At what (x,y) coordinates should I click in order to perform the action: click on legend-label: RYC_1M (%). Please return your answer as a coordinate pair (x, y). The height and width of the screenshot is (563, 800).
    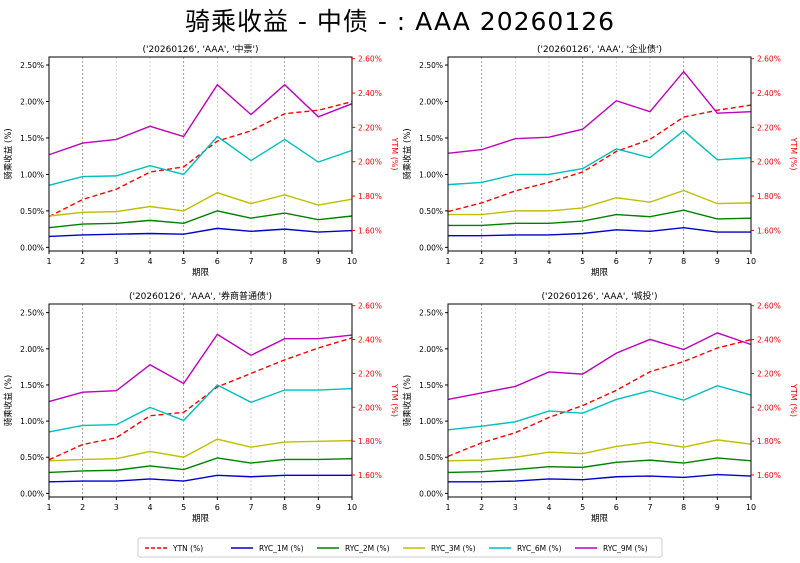
    Looking at the image, I should click on (281, 548).